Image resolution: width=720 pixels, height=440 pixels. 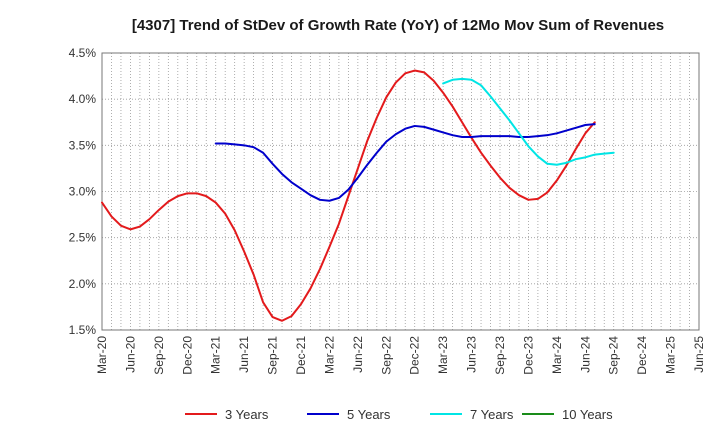 What do you see at coordinates (358, 354) in the screenshot?
I see `x-tick-label: Jun-22` at bounding box center [358, 354].